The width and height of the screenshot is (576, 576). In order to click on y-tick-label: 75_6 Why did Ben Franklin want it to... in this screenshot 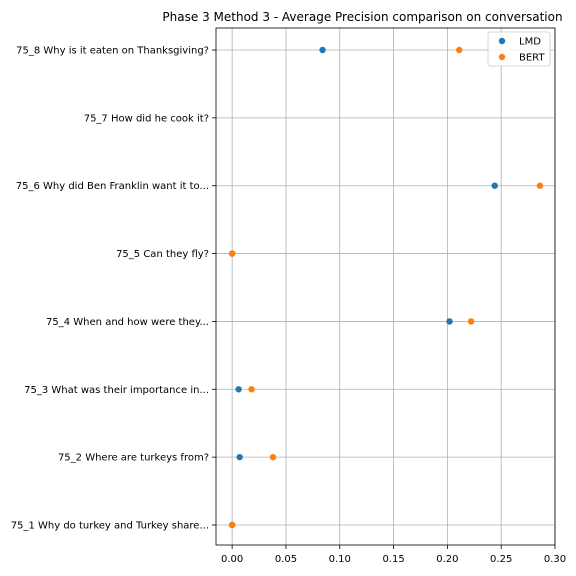, I will do `click(112, 186)`.